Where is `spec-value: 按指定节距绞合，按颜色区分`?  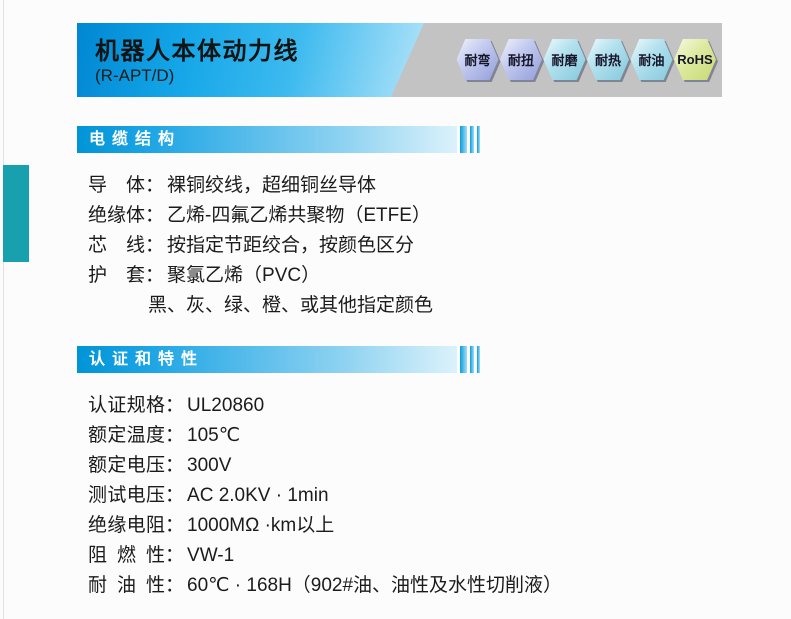 spec-value: 按指定节距绞合，按颜色区分 is located at coordinates (291, 245).